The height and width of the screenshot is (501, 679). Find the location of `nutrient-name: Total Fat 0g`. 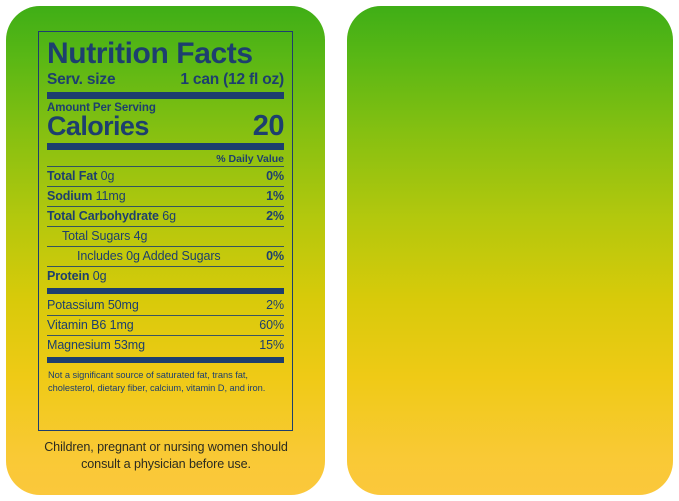

nutrient-name: Total Fat 0g is located at coordinates (81, 176).